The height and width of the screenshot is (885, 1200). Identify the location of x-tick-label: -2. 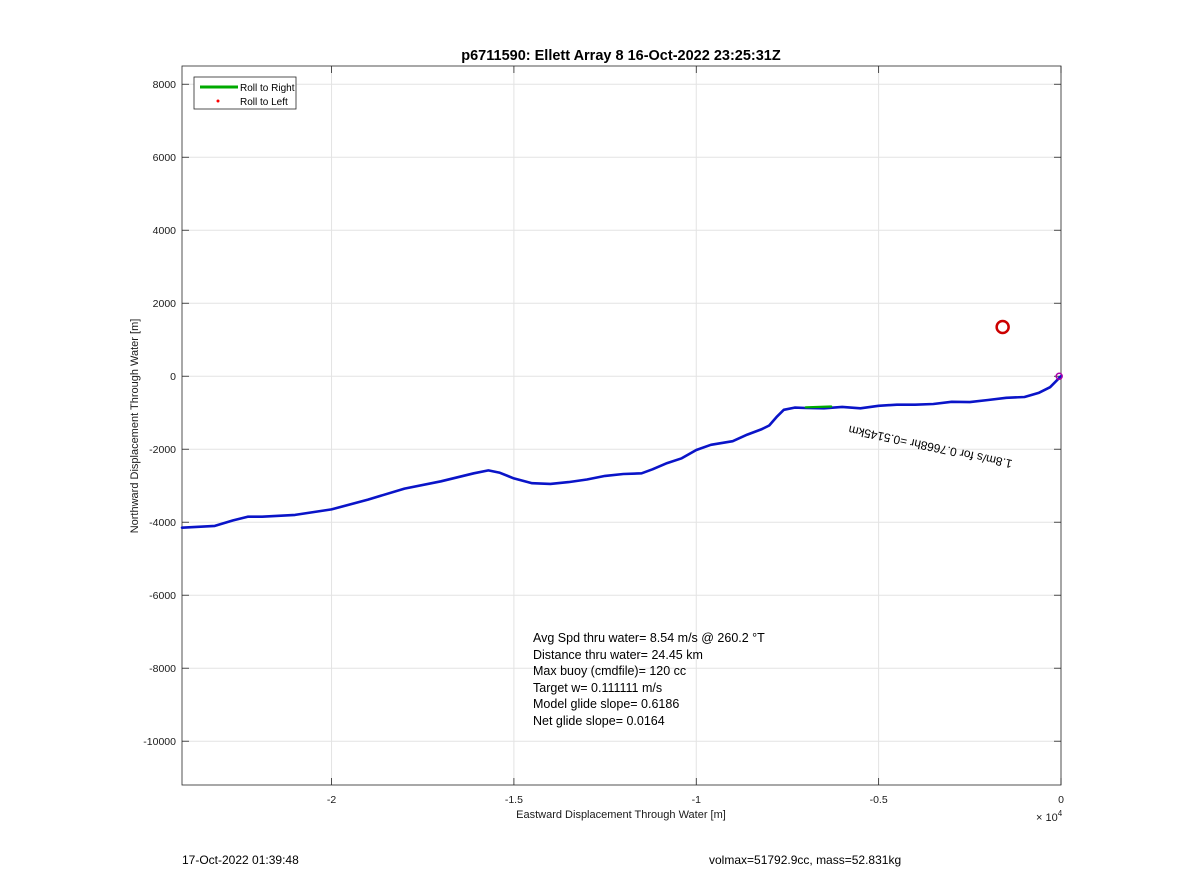
(331, 800).